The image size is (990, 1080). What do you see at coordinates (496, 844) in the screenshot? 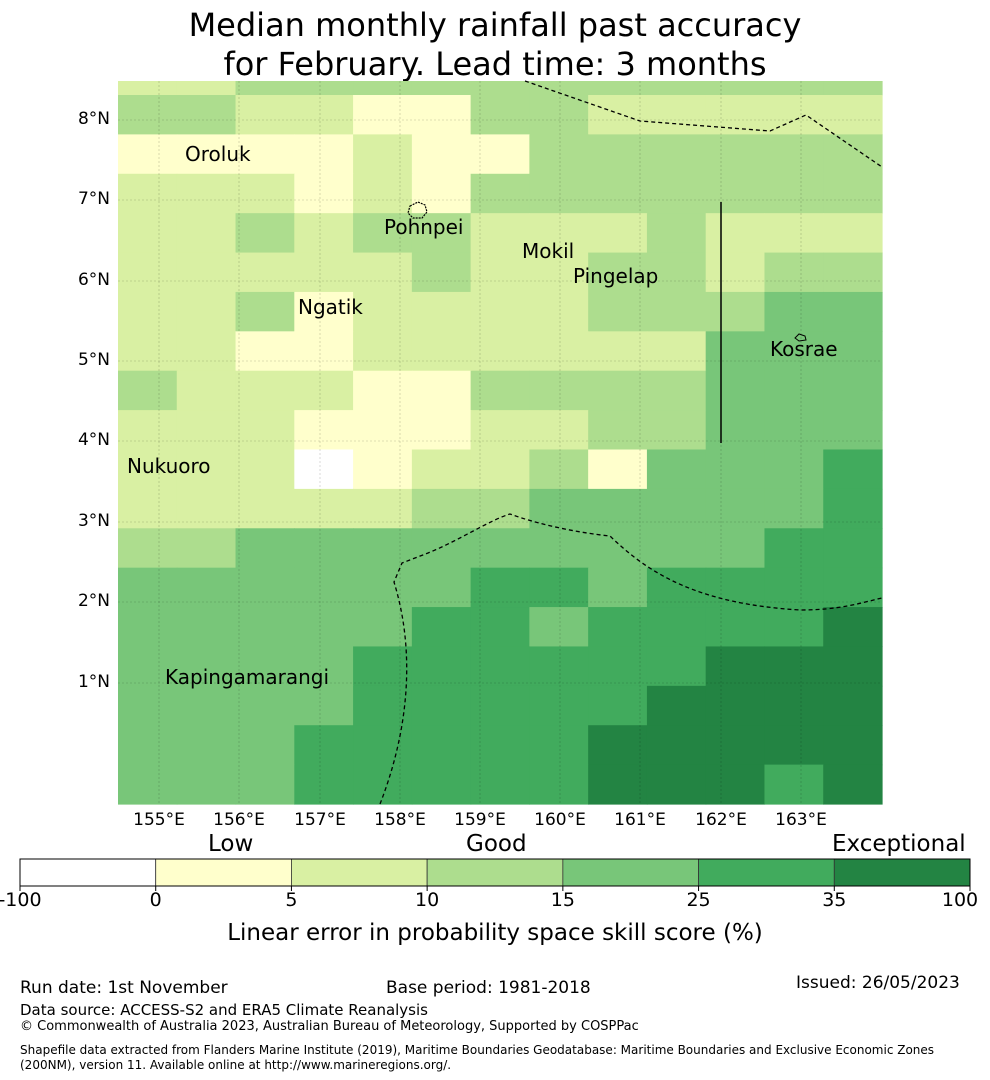
I see `colorbar-category-good: Good` at bounding box center [496, 844].